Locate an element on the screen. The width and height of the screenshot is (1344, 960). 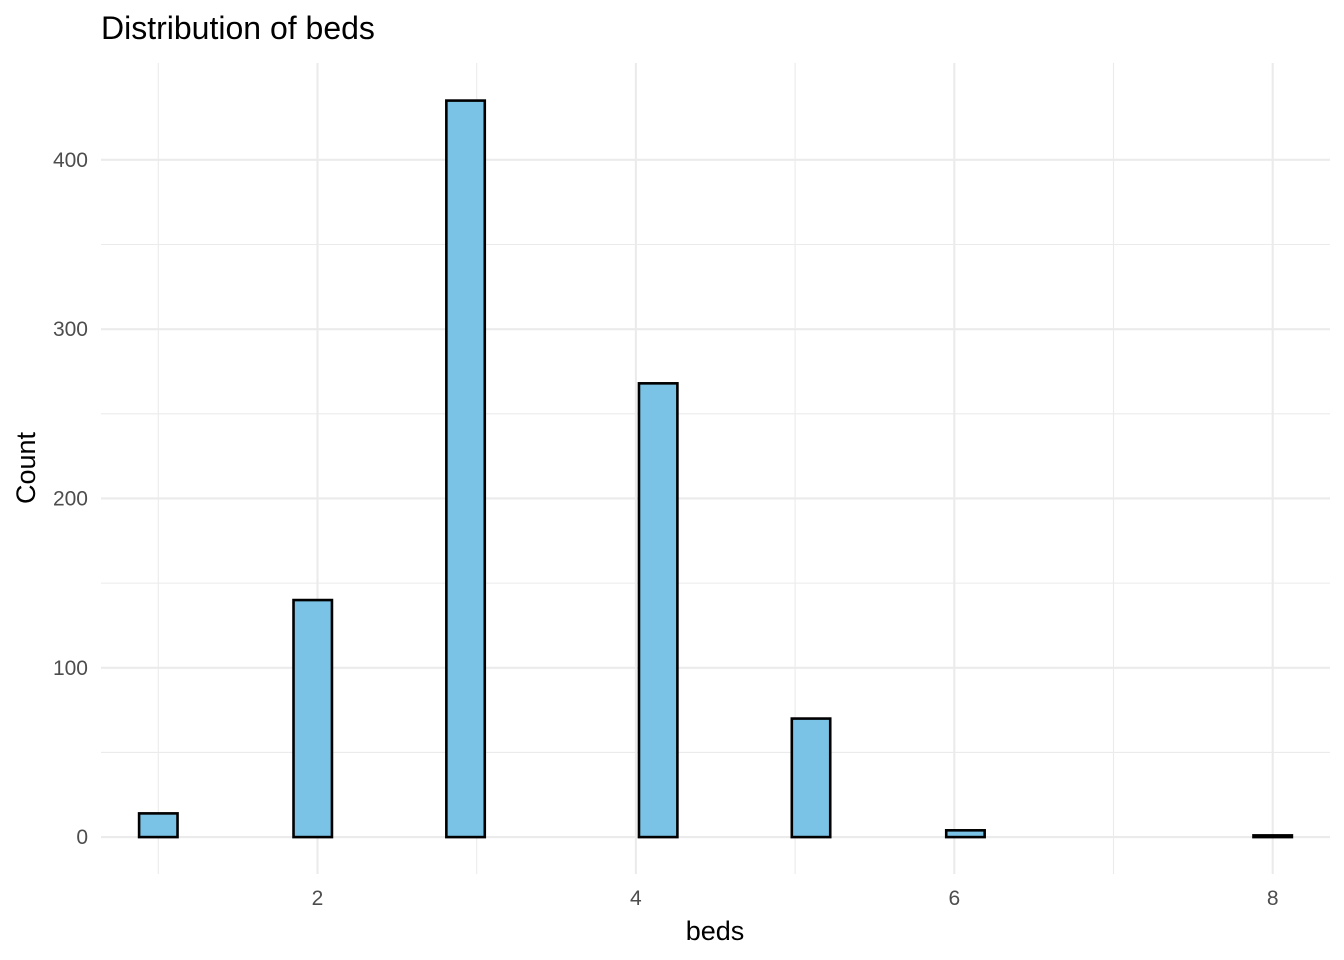
x-axis-tick-labels: 2 4 6 8 is located at coordinates (795, 898).